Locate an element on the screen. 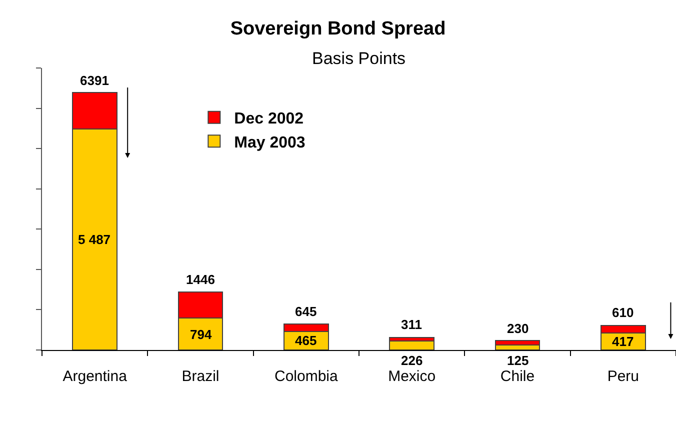 The image size is (676, 424). legend-label: Dec 2002 is located at coordinates (269, 119).